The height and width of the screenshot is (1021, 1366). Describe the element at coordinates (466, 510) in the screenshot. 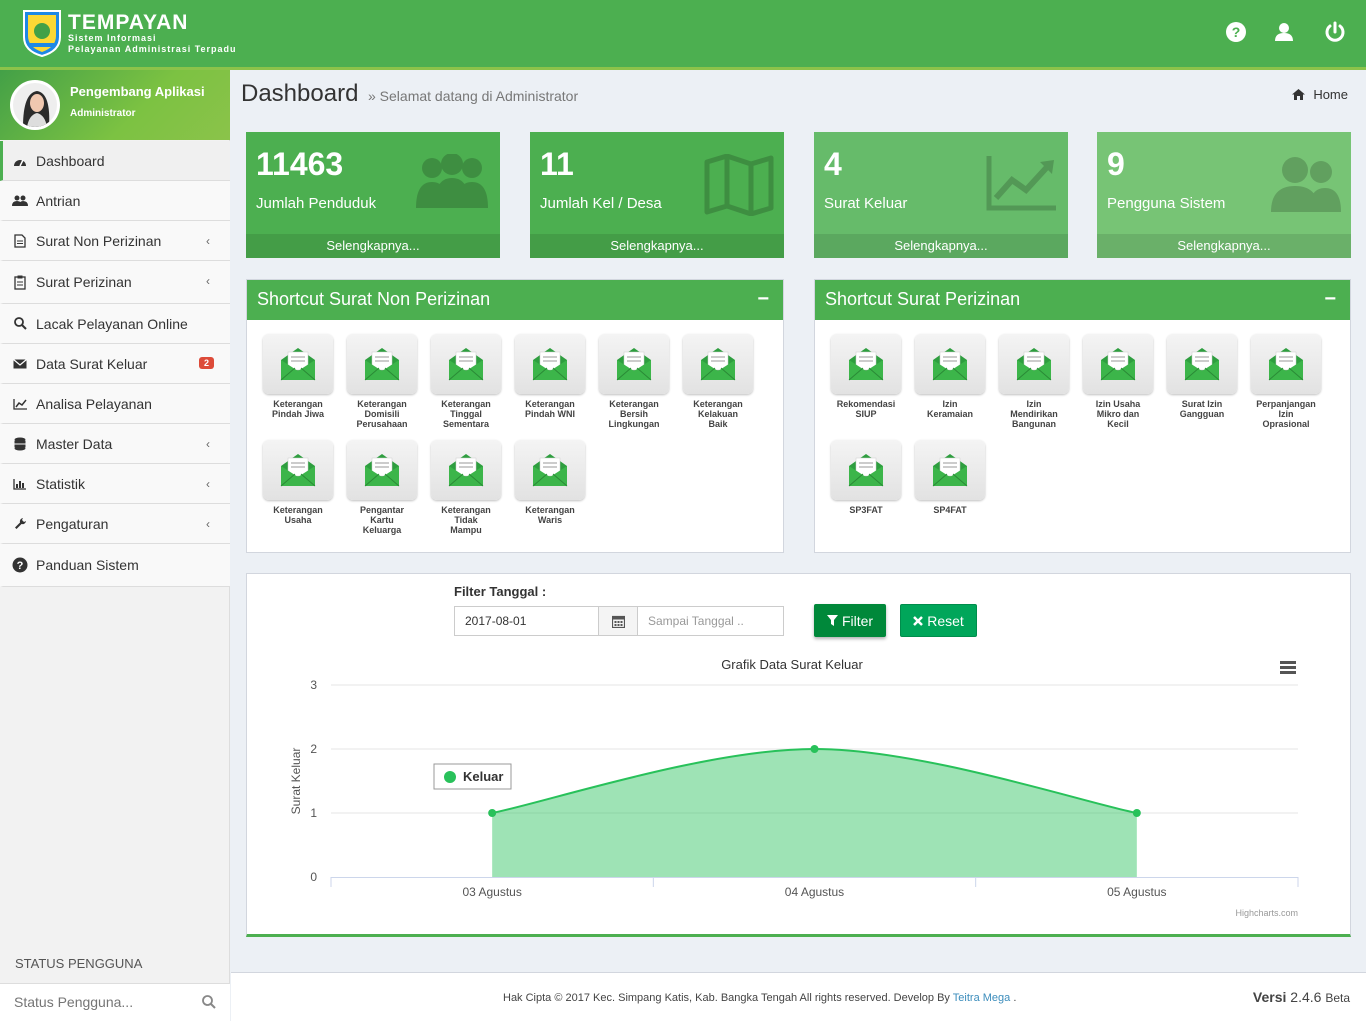

I see `shortcut-tile-label-line: Keterangan` at that location.